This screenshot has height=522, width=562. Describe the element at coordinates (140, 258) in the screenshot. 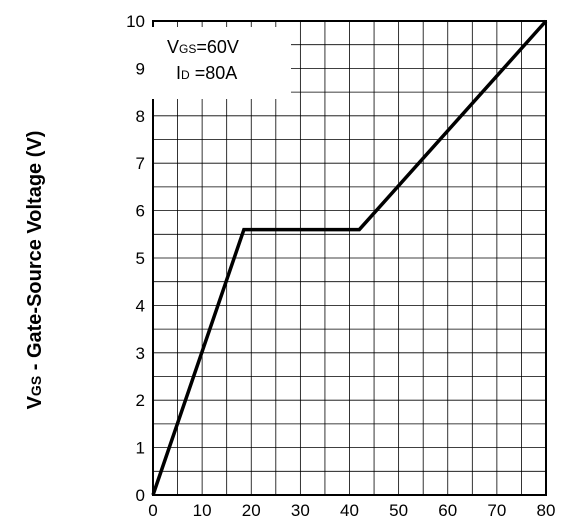

I see `y-tick-label: 5` at that location.